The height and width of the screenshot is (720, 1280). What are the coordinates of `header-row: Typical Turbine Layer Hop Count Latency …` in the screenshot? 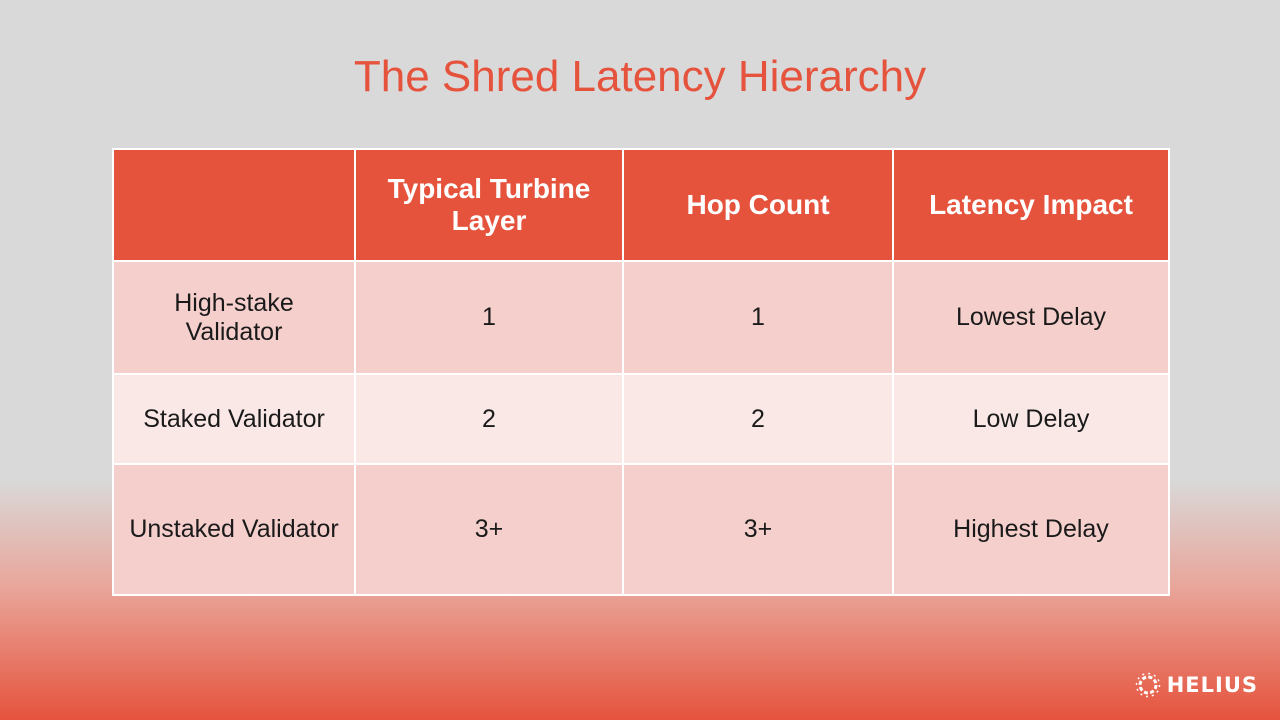 It's located at (641, 205).